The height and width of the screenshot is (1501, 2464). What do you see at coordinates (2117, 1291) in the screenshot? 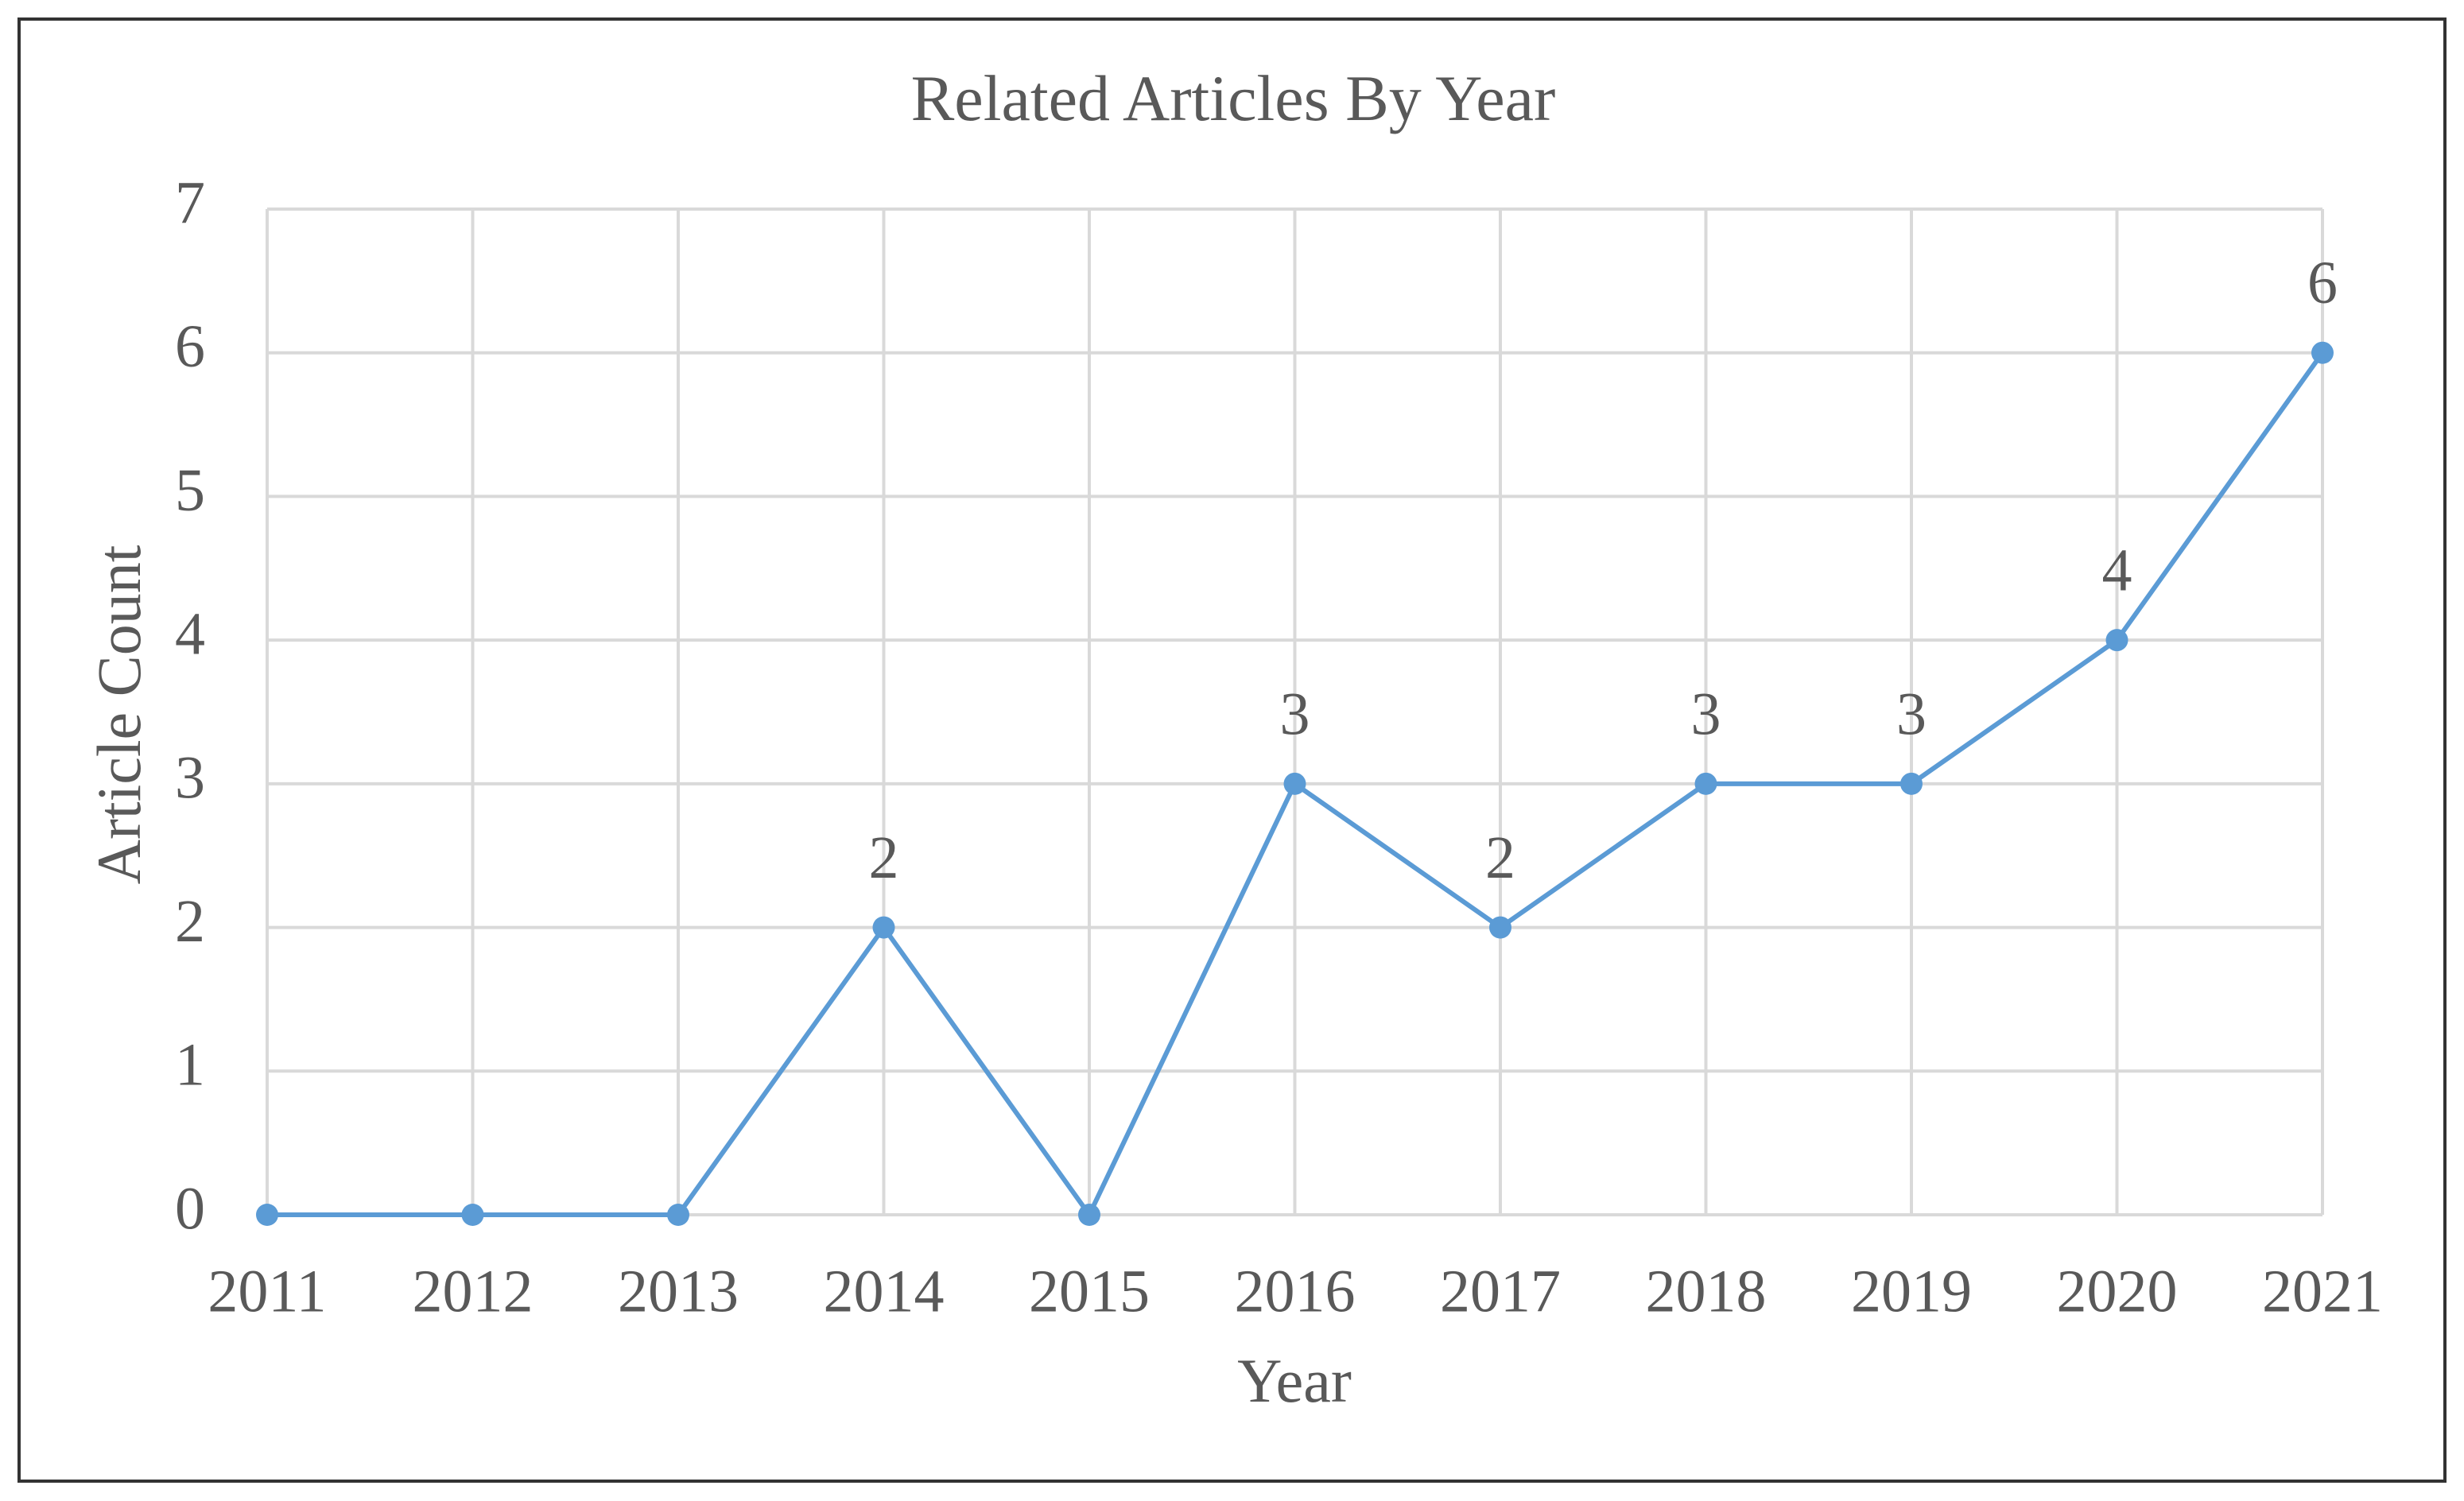
I see `x-tick-label: 2020` at bounding box center [2117, 1291].